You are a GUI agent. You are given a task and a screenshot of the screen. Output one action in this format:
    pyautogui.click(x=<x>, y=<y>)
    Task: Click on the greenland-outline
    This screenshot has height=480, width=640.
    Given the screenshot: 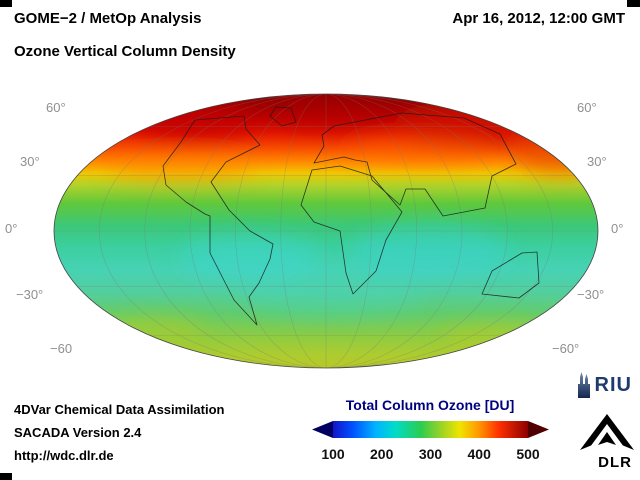 What is the action you would take?
    pyautogui.click(x=283, y=116)
    